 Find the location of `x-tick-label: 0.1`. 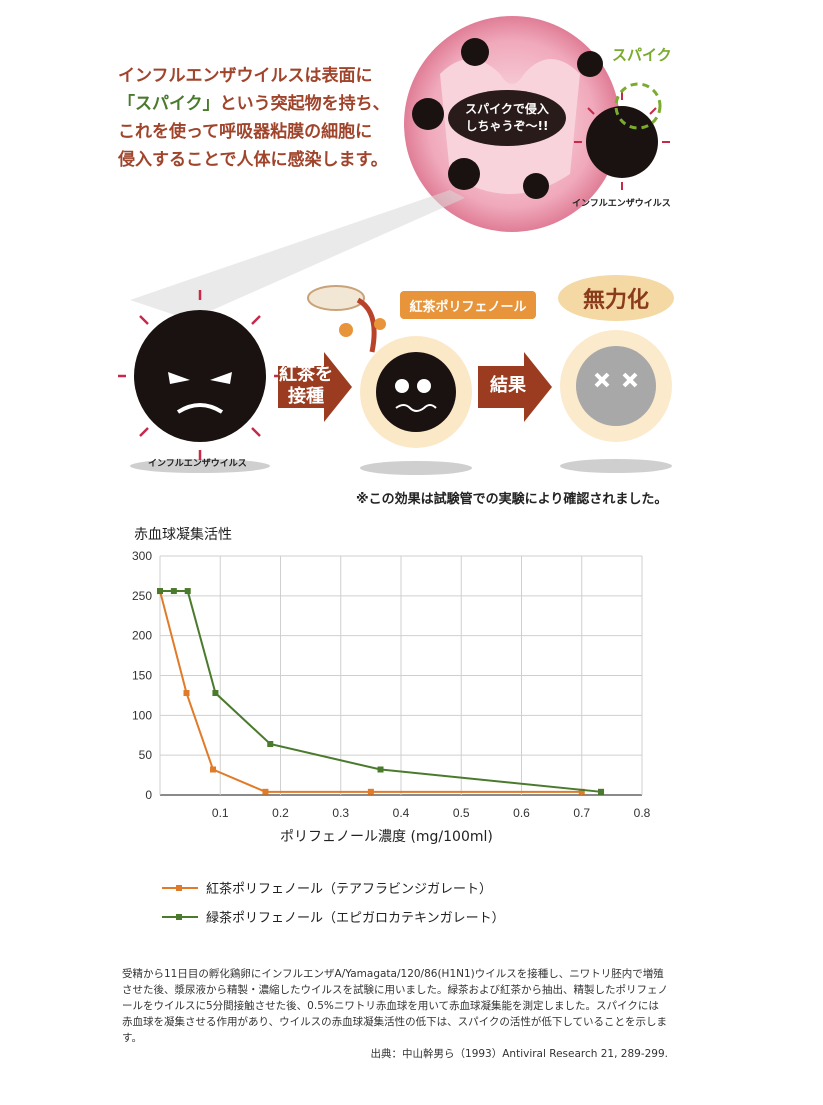

x-tick-label: 0.1 is located at coordinates (220, 813).